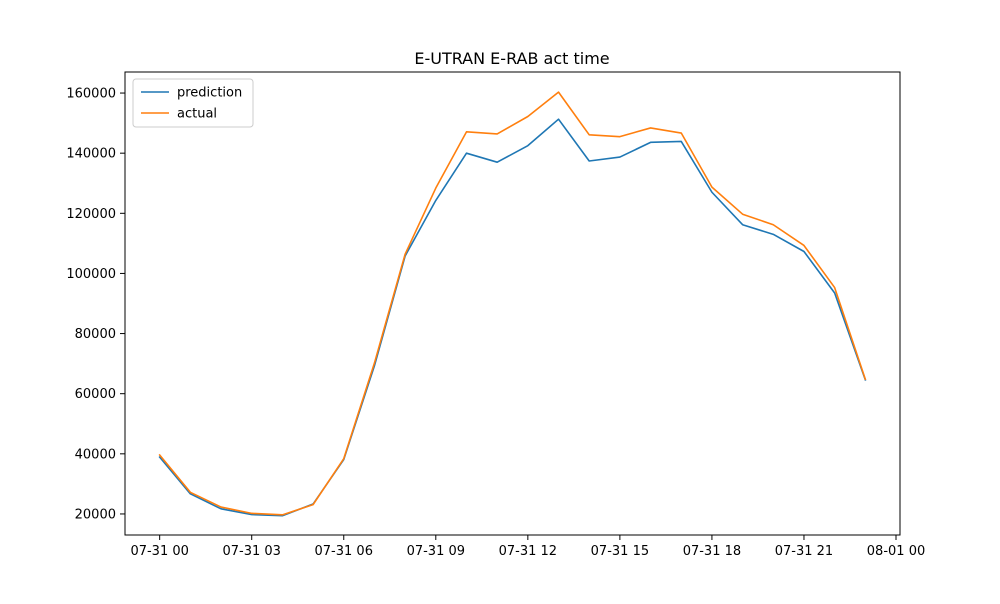  I want to click on y-tick-label: 40000, so click(95, 454).